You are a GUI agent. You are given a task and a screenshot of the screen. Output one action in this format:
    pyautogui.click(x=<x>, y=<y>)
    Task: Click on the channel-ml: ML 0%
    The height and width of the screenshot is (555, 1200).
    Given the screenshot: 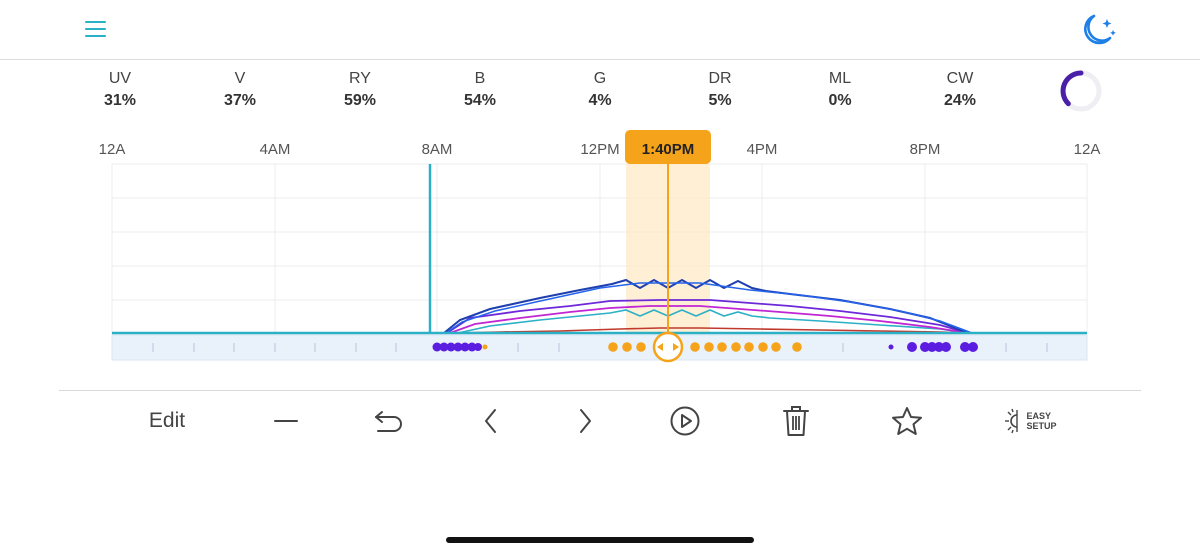 What is the action you would take?
    pyautogui.click(x=840, y=90)
    